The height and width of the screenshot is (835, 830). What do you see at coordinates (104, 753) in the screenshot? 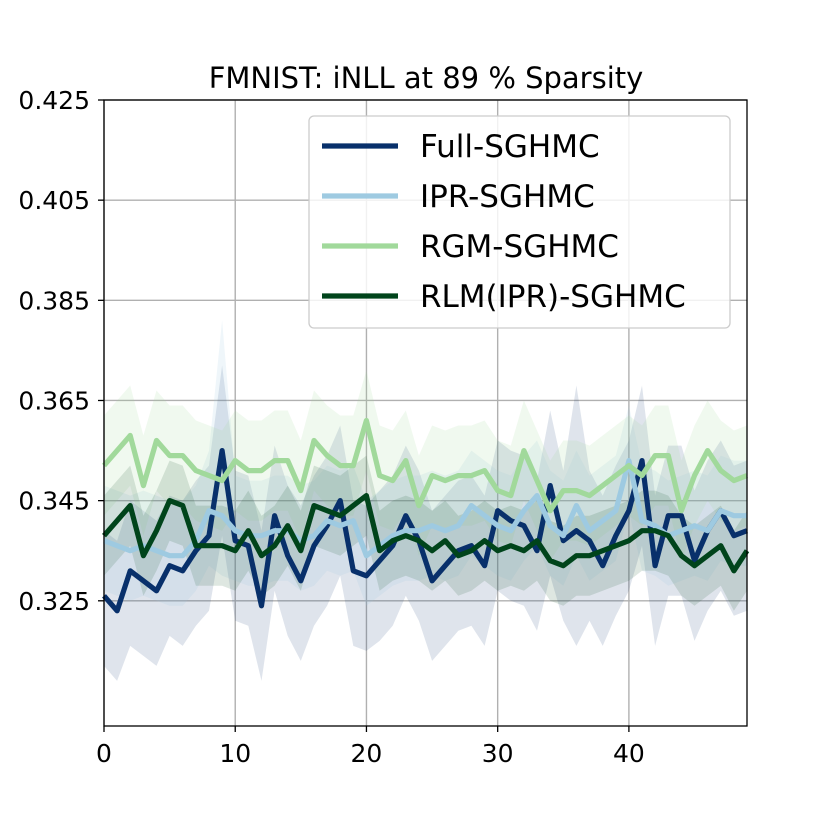
I see `x-tick-label: 0` at bounding box center [104, 753].